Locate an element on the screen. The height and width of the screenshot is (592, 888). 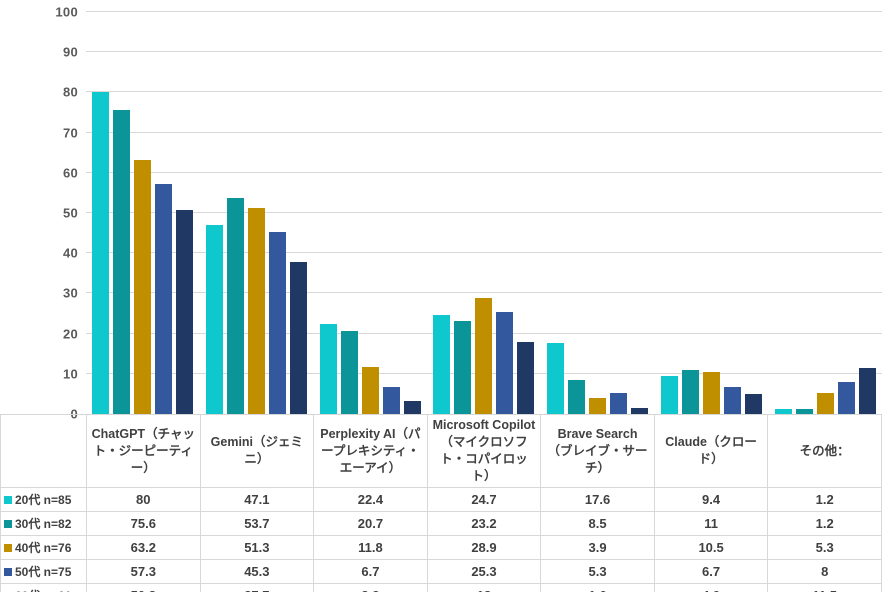
y-axis-tick-label: 80 is located at coordinates (70, 92).